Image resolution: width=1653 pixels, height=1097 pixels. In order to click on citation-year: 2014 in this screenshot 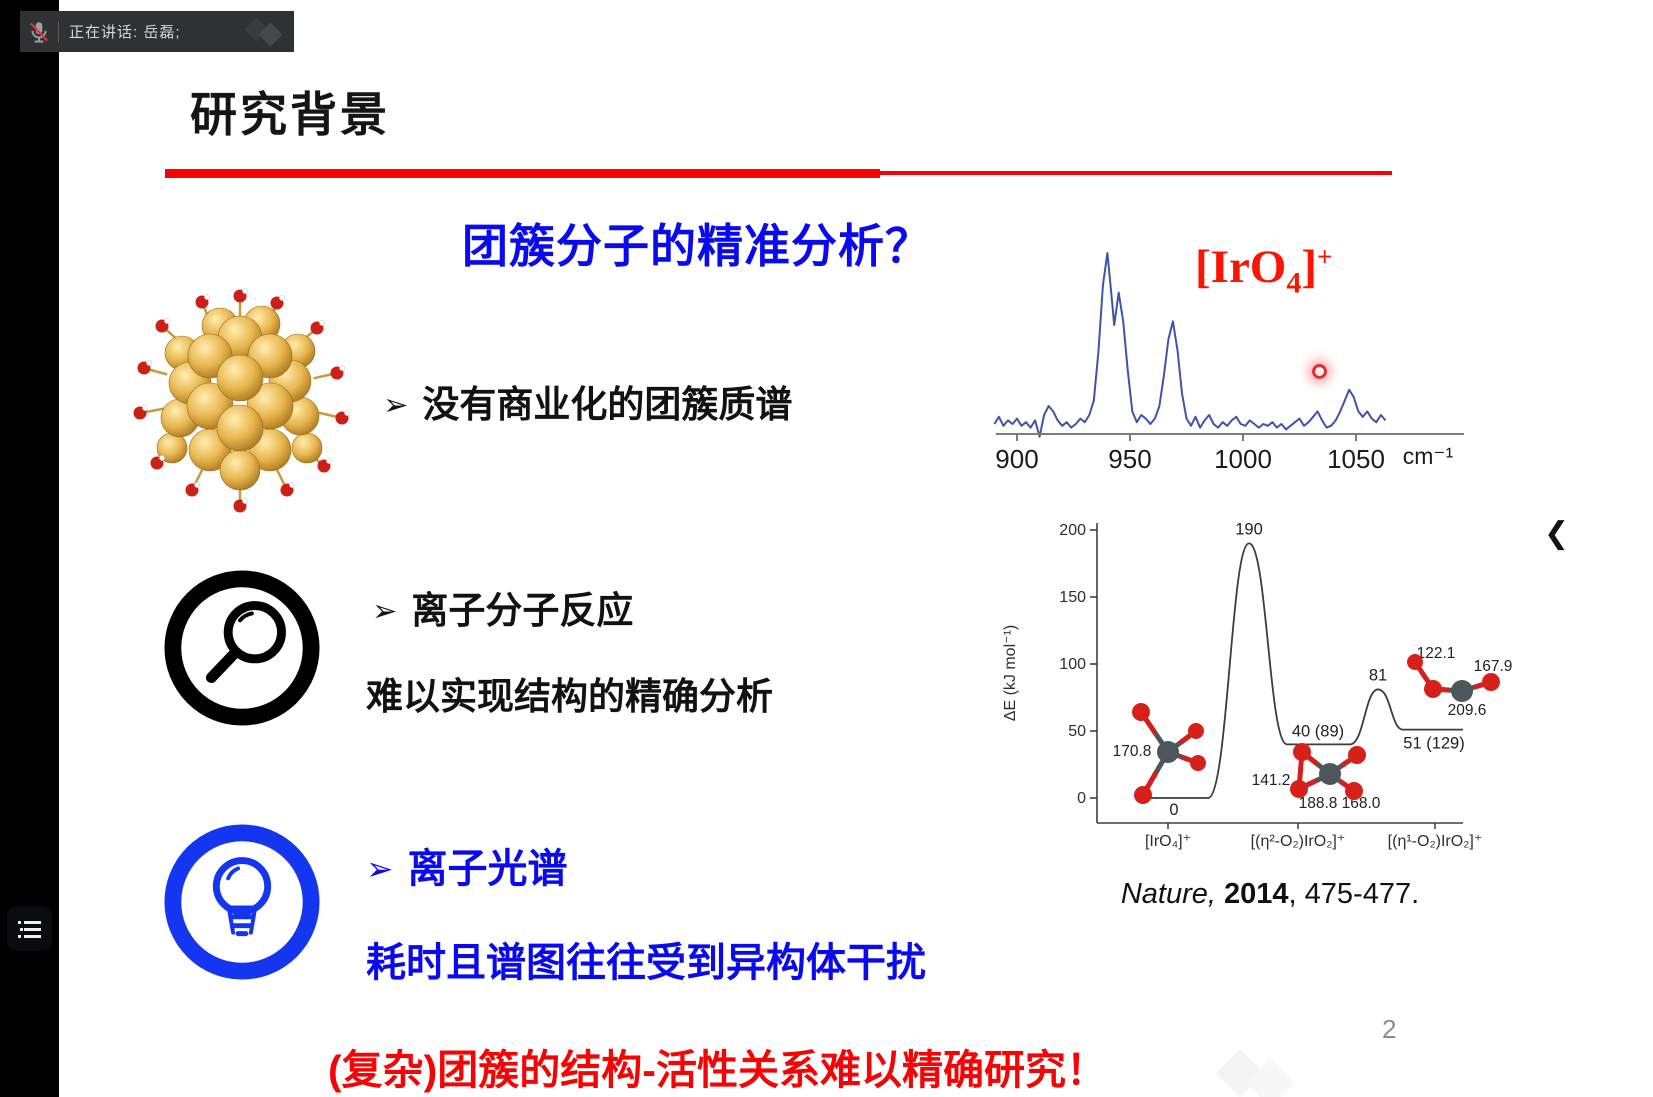, I will do `click(1252, 894)`.